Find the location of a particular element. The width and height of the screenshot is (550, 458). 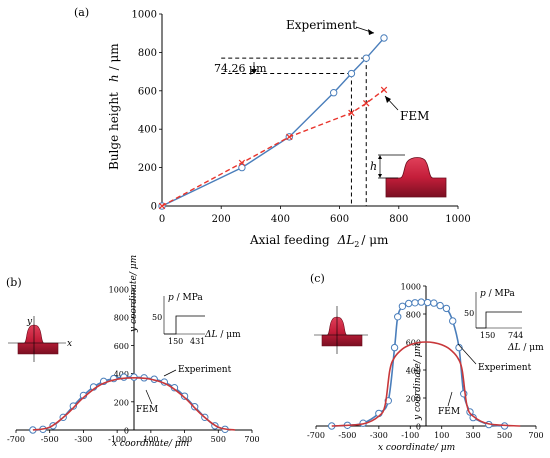

load-t1-b: 150 is located at coordinates (175, 341).